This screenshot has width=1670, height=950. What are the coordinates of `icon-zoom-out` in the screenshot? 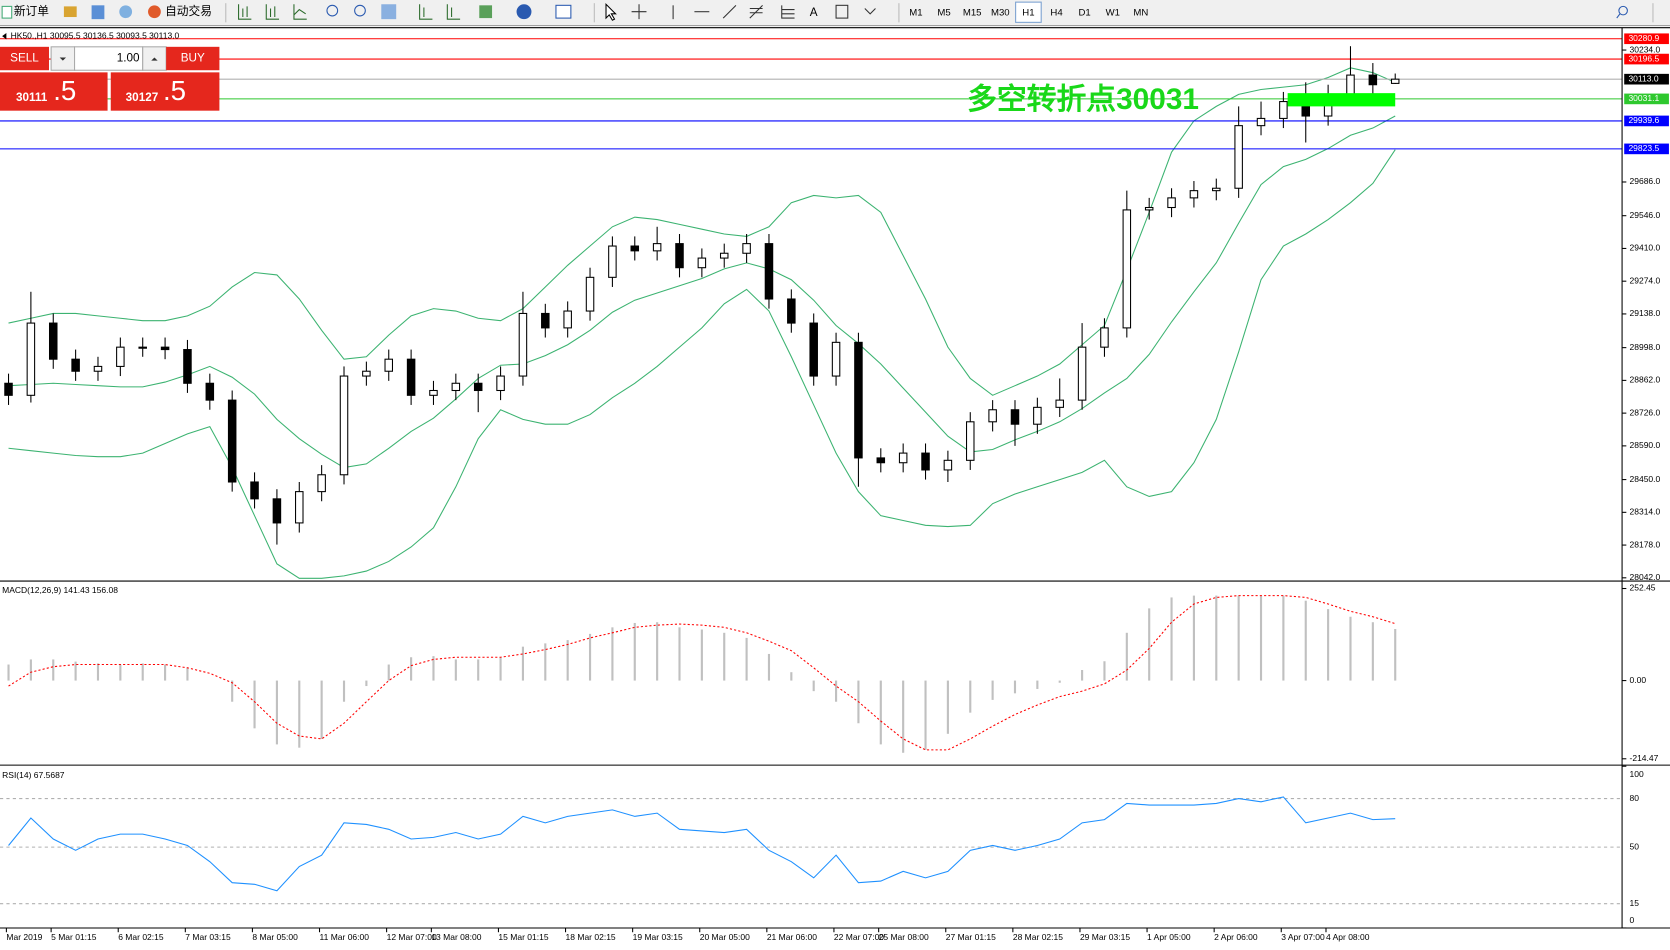 It's located at (360, 10).